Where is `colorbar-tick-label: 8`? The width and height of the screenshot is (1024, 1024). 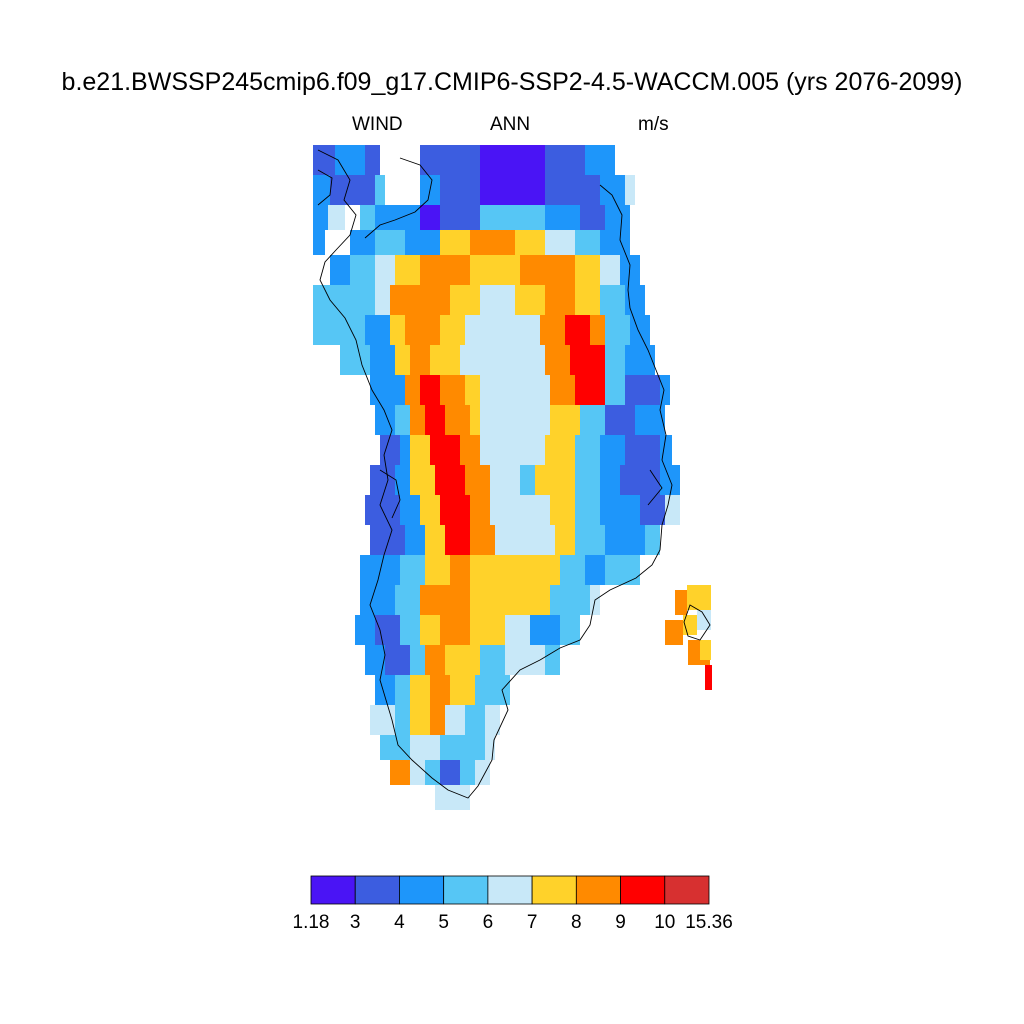
colorbar-tick-label: 8 is located at coordinates (576, 922).